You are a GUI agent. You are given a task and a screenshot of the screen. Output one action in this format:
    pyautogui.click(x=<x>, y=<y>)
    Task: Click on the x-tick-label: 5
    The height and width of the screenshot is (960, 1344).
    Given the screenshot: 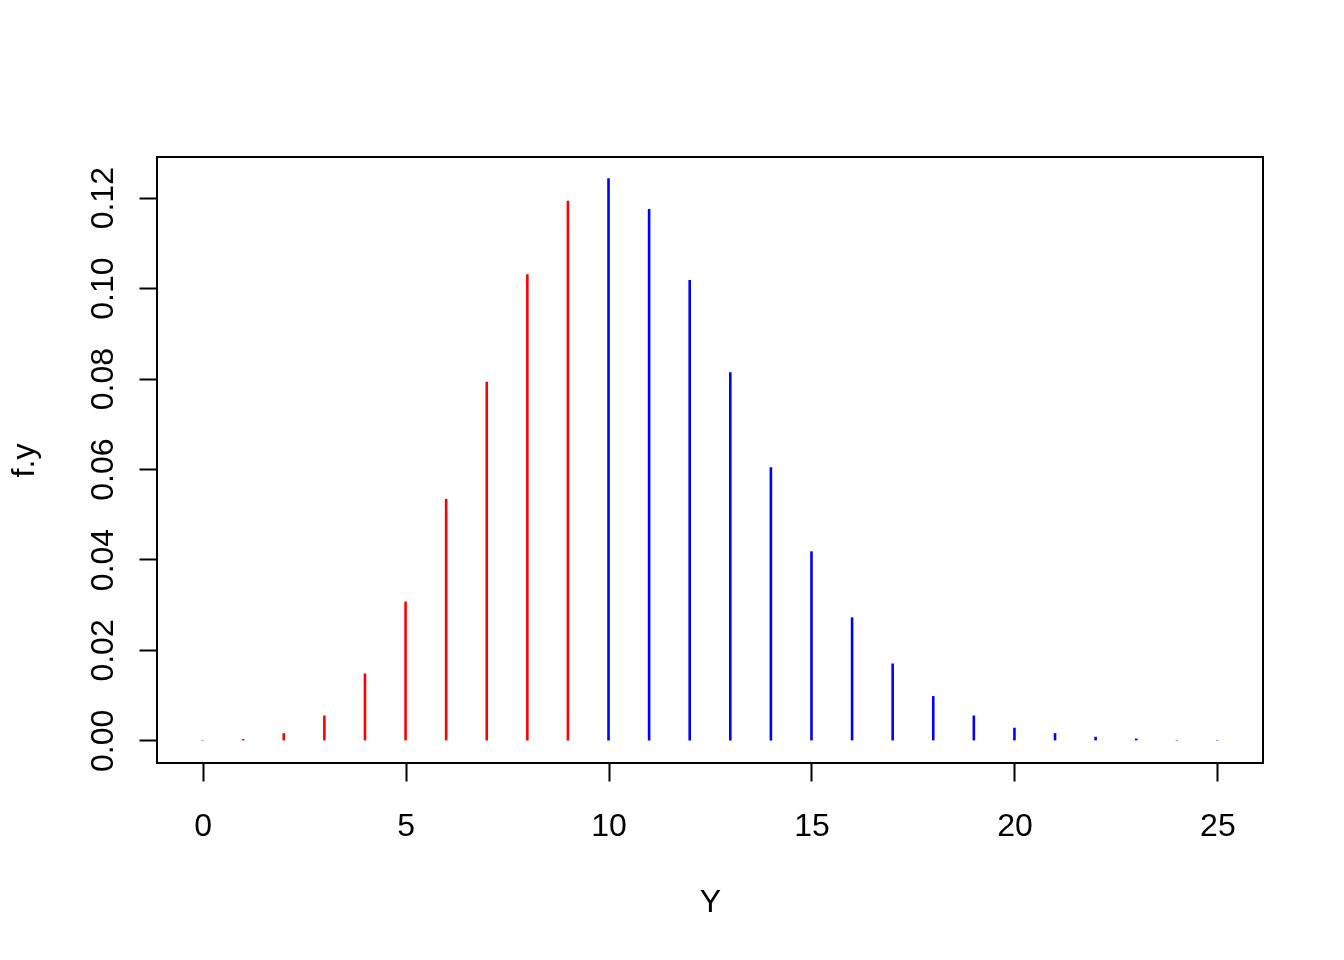 What is the action you would take?
    pyautogui.click(x=406, y=824)
    